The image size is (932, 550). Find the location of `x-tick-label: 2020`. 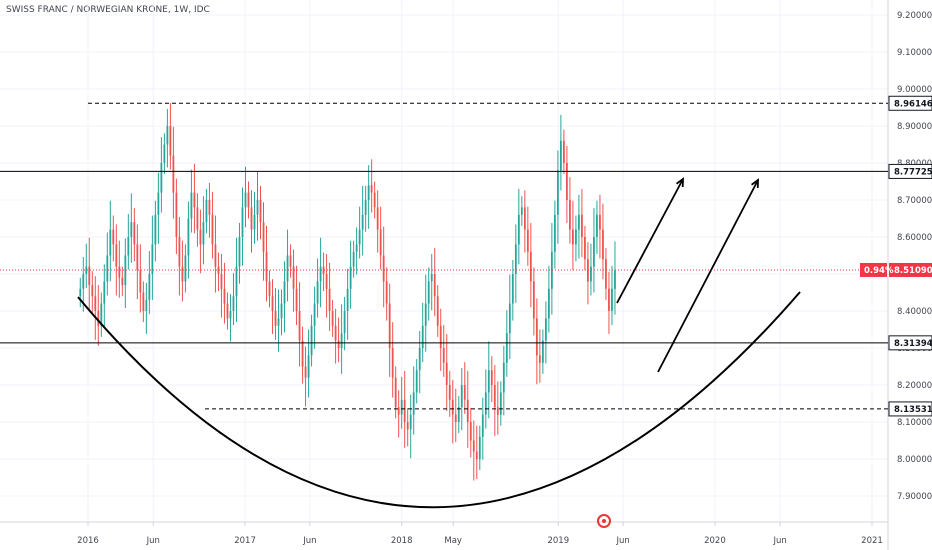

x-tick-label: 2020 is located at coordinates (715, 541).